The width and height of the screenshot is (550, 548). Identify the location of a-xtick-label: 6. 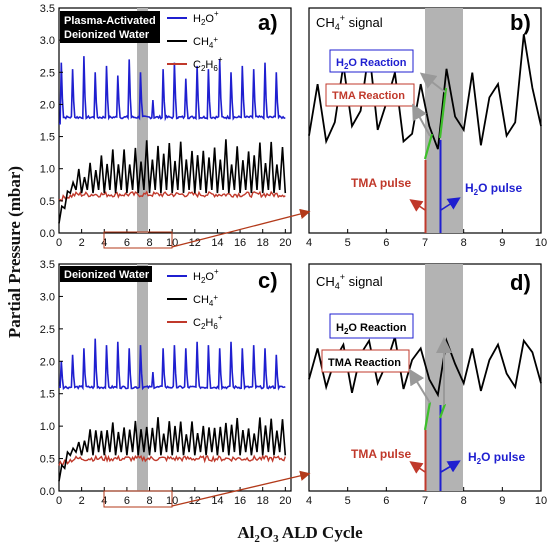
(127, 243).